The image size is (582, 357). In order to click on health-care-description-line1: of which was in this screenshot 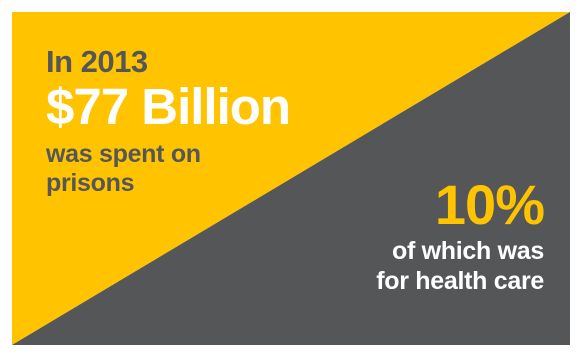, I will do `click(468, 251)`.